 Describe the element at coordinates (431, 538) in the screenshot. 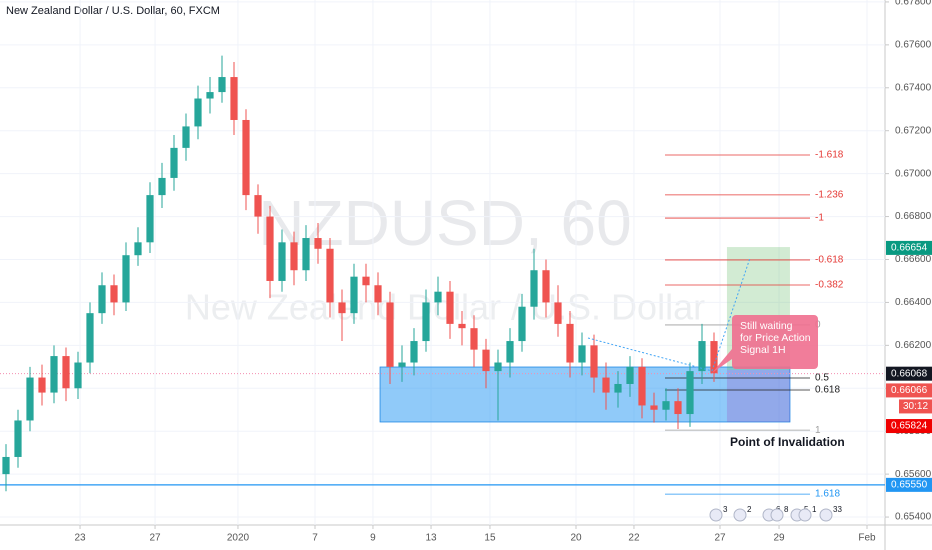

I see `x-tick-label: 13` at that location.